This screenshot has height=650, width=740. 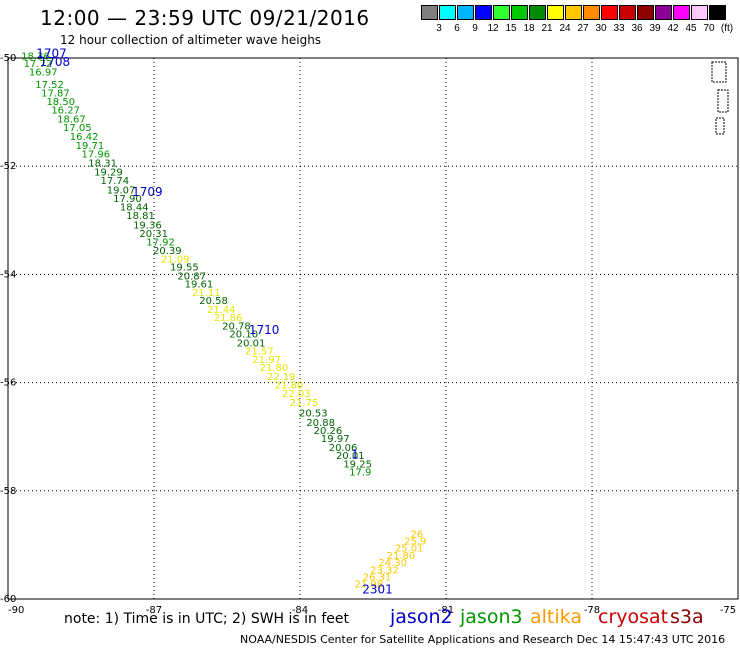 I want to click on legend-label: 39, so click(x=655, y=28).